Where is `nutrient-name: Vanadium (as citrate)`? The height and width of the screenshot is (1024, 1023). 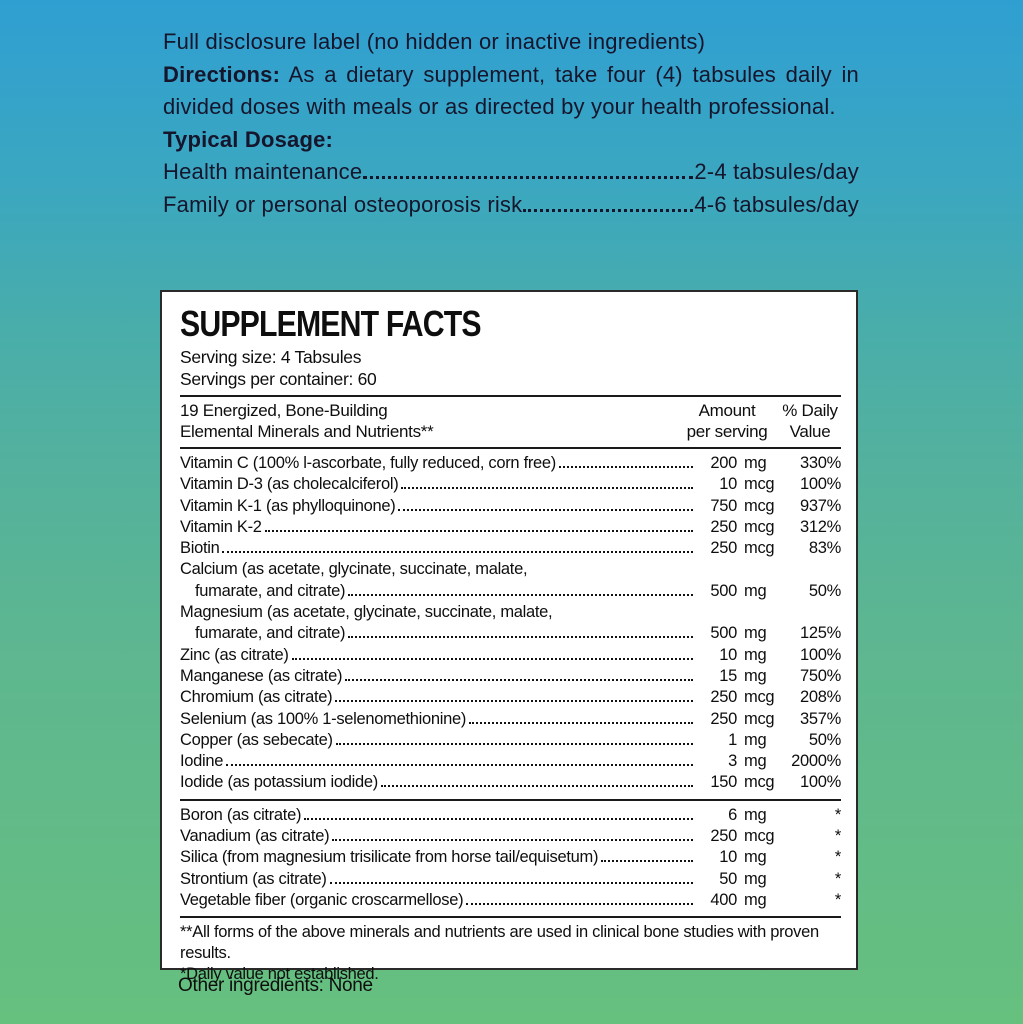
nutrient-name: Vanadium (as citrate) is located at coordinates (255, 836).